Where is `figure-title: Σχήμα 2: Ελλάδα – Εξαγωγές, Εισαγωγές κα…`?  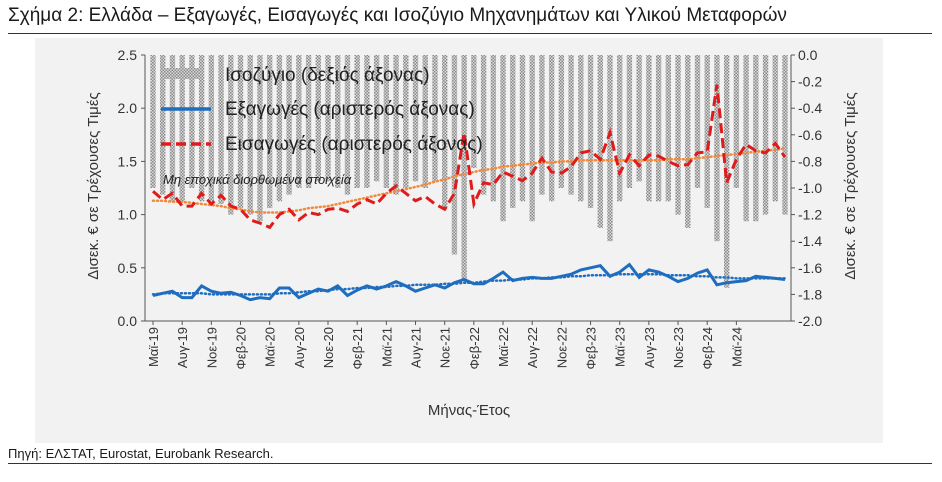 figure-title: Σχήμα 2: Ελλάδα – Εξαγωγές, Εισαγωγές κα… is located at coordinates (397, 15).